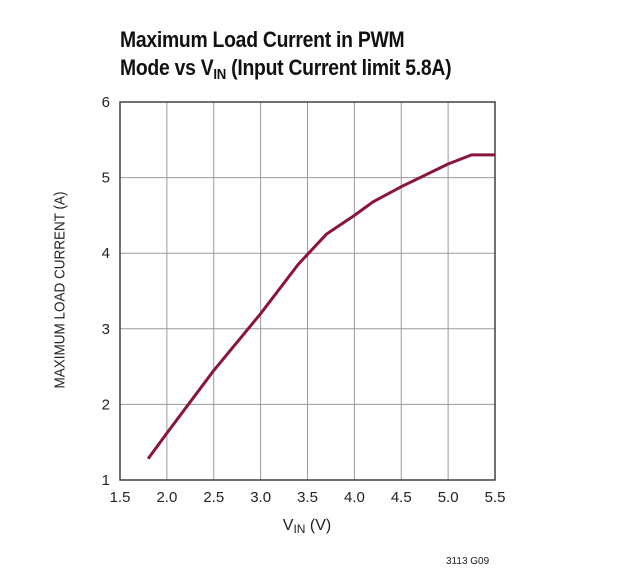 The width and height of the screenshot is (620, 577). I want to click on title-suffix: (Input Current limit 5.8A), so click(339, 67).